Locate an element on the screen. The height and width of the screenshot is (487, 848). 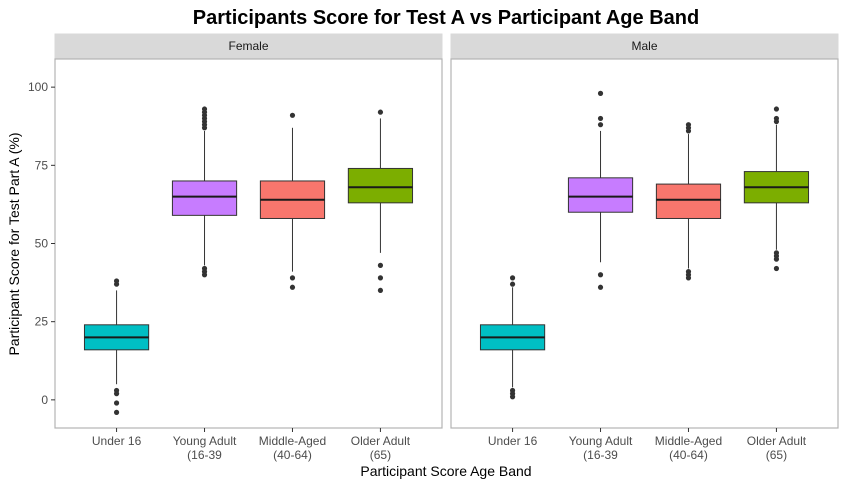
y-tick-label: 75 is located at coordinates (42, 165).